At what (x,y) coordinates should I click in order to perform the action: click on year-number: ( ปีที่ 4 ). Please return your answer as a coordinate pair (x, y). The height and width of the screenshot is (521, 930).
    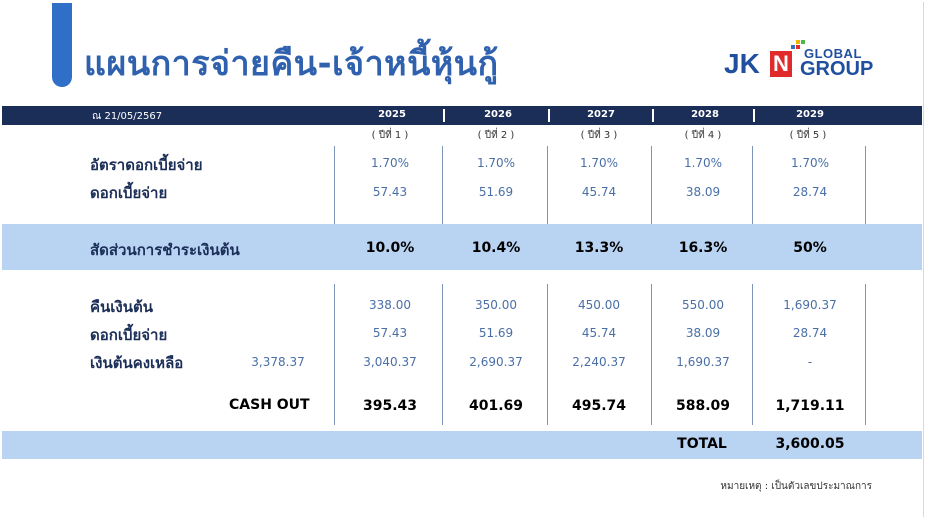
    Looking at the image, I should click on (703, 135).